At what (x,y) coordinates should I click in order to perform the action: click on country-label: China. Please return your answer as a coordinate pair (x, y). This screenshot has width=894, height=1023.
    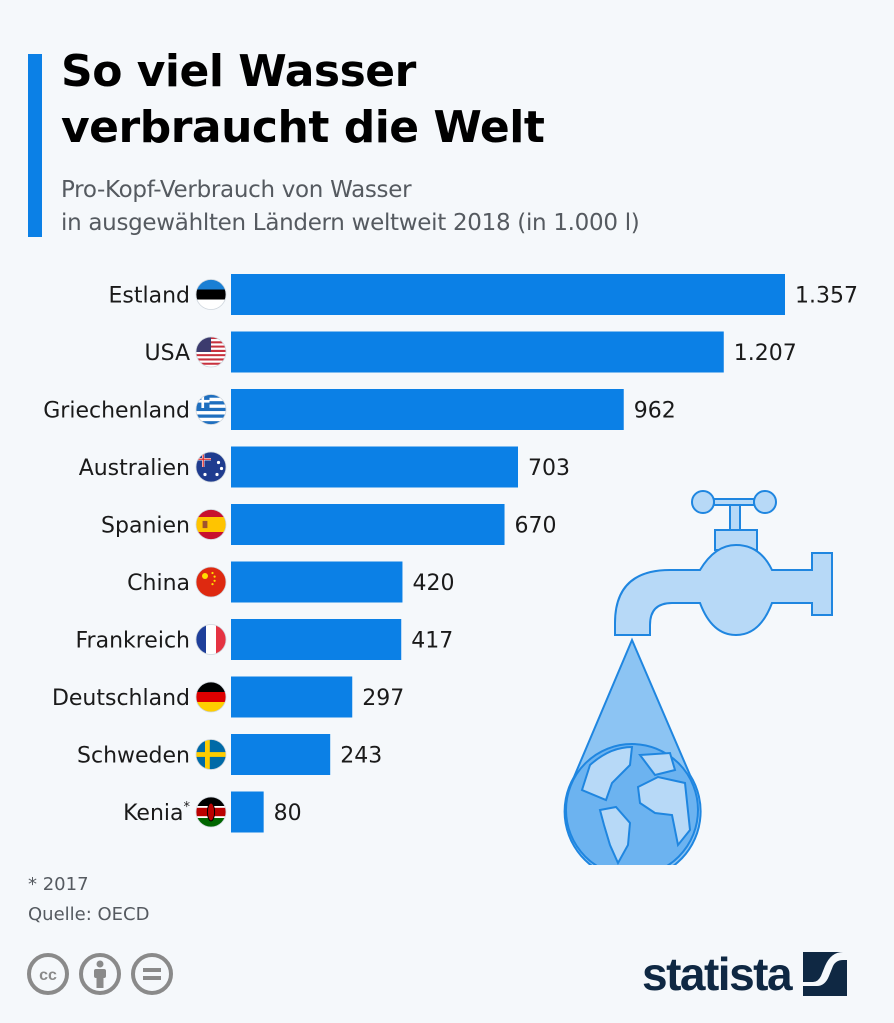
    Looking at the image, I should click on (158, 583).